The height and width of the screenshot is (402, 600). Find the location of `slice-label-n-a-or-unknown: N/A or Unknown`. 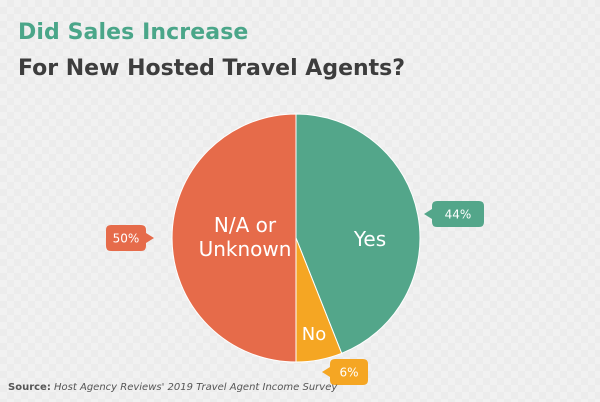

slice-label-n-a-or-unknown: N/A or Unknown is located at coordinates (245, 237).